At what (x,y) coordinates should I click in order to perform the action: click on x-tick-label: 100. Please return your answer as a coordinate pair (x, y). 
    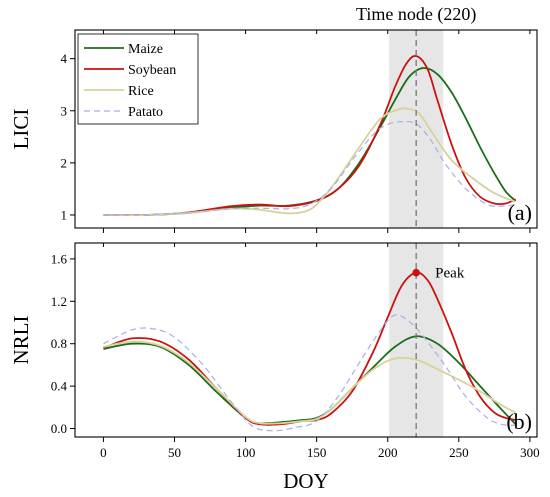
    Looking at the image, I should click on (246, 452).